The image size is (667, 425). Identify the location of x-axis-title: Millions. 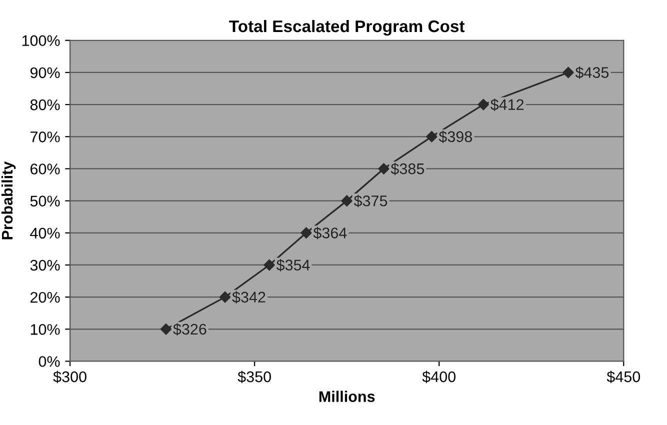
(347, 396).